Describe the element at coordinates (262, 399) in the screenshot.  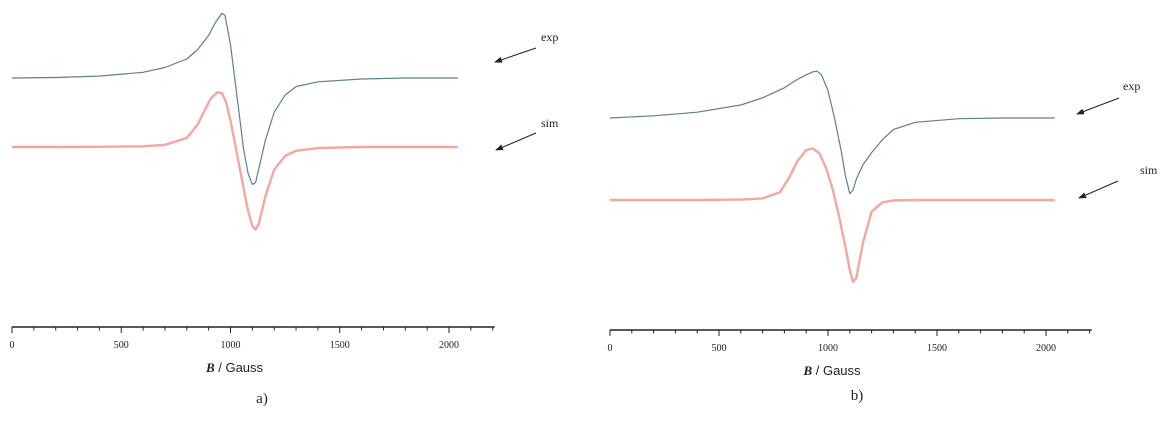
I see `panel-caption: a)` at that location.